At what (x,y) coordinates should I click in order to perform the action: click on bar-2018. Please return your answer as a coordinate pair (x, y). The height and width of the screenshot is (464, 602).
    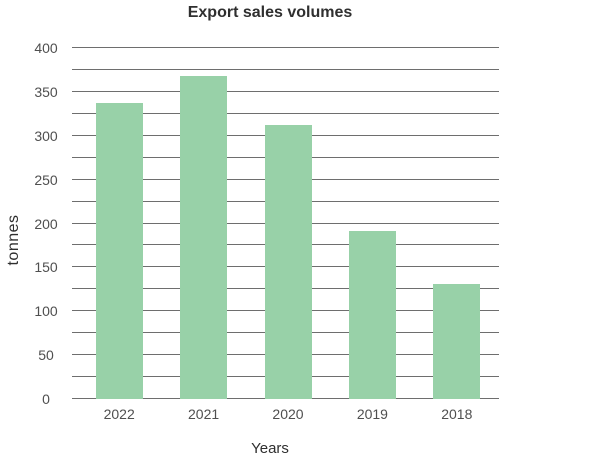
    Looking at the image, I should click on (457, 341).